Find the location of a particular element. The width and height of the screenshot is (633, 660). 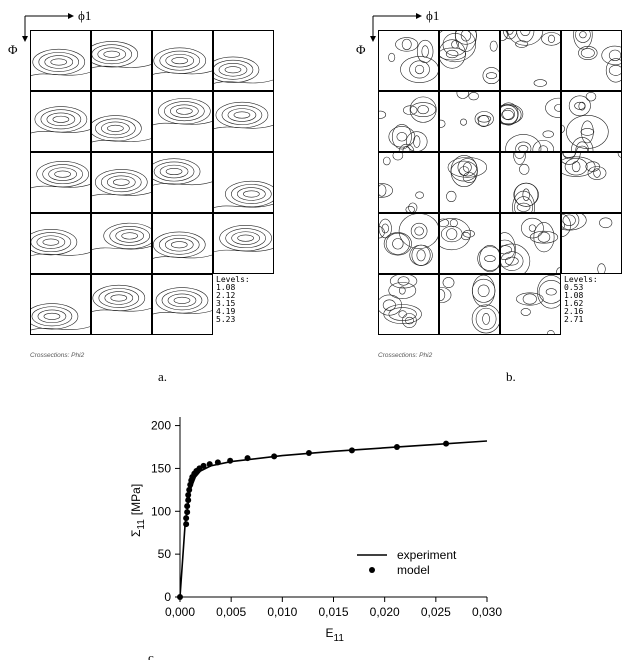

x-label-sub: 11 is located at coordinates (339, 638).